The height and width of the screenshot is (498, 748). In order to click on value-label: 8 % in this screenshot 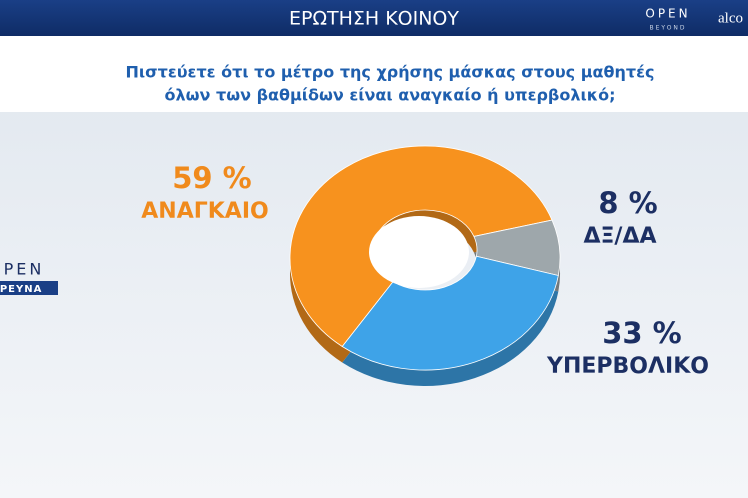, I will do `click(627, 203)`.